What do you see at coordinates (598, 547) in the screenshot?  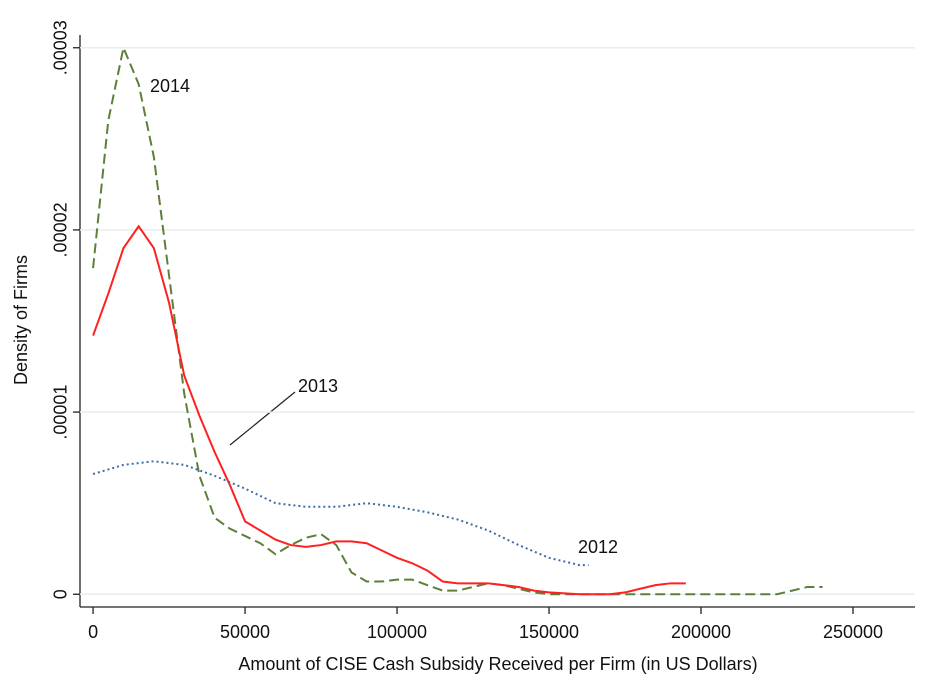 I see `series-label: 2012` at bounding box center [598, 547].